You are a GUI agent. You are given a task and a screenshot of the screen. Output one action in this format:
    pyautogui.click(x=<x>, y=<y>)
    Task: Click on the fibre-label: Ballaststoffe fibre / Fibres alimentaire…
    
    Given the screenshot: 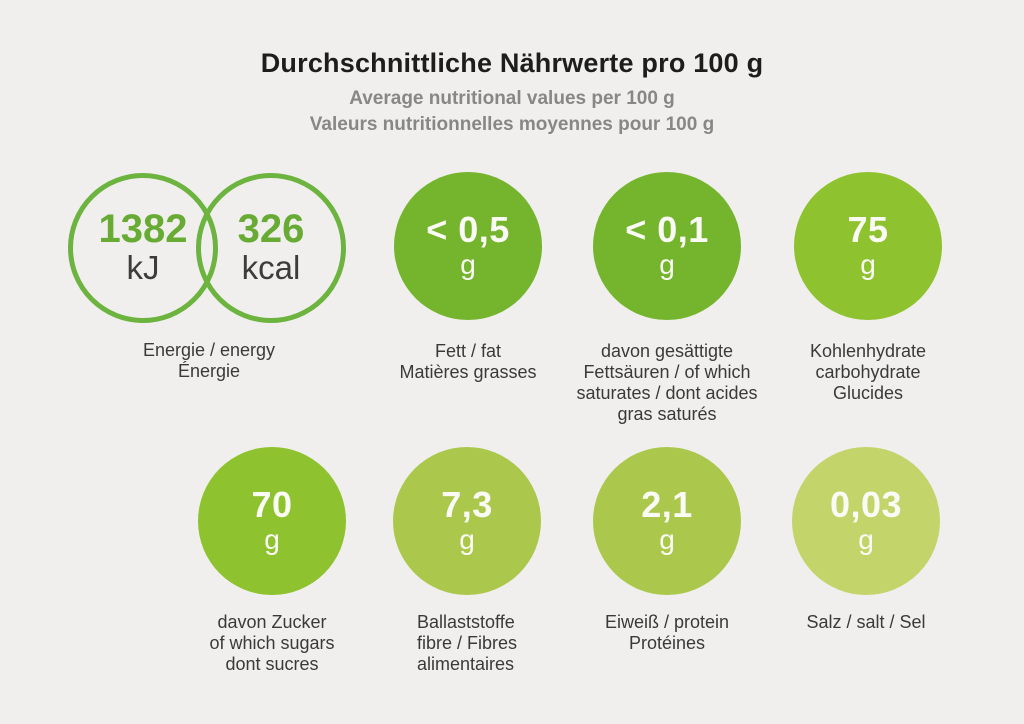 What is the action you would take?
    pyautogui.click(x=467, y=643)
    